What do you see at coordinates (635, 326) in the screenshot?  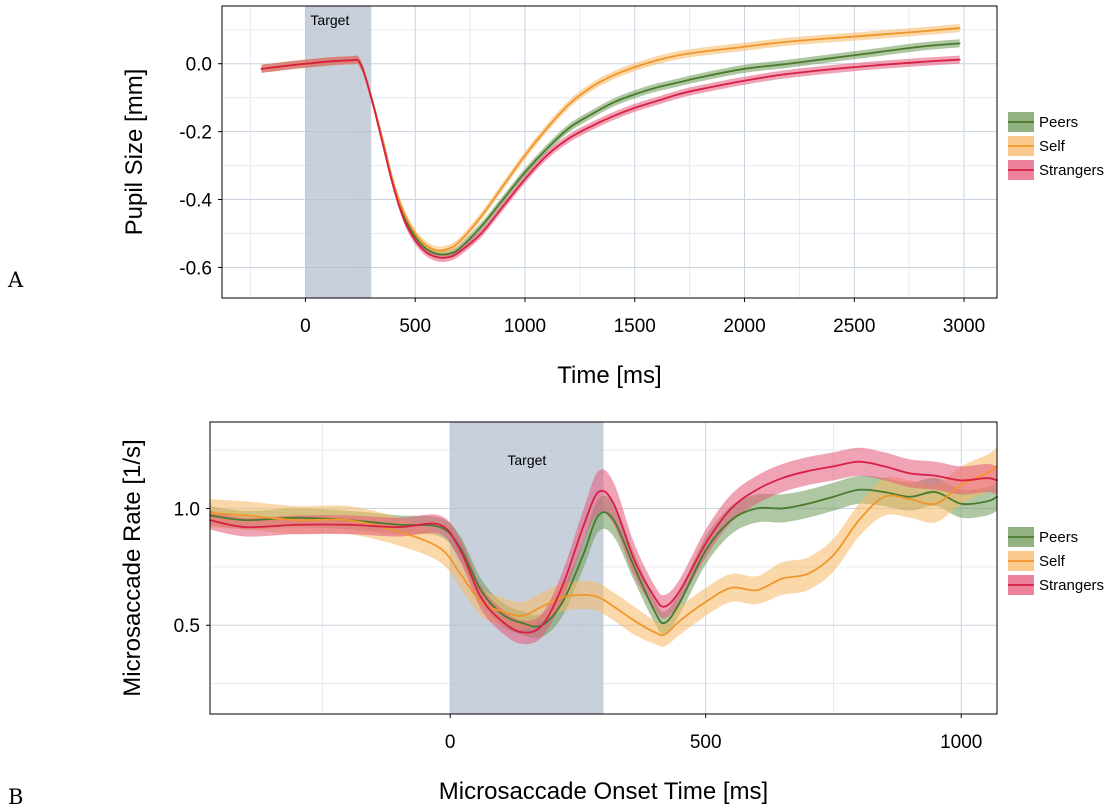 I see `panel-a-x-tick-label: 1500` at bounding box center [635, 326].